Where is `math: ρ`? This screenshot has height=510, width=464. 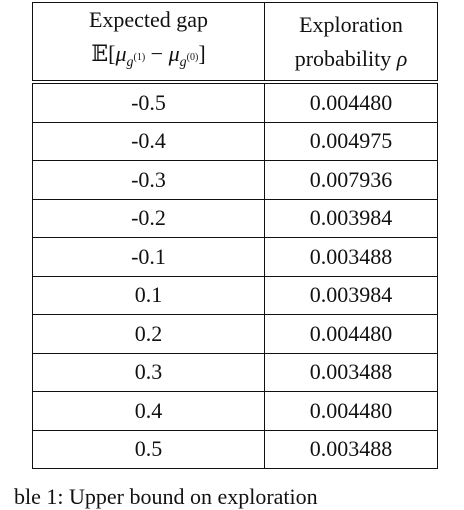 math: ρ is located at coordinates (402, 58).